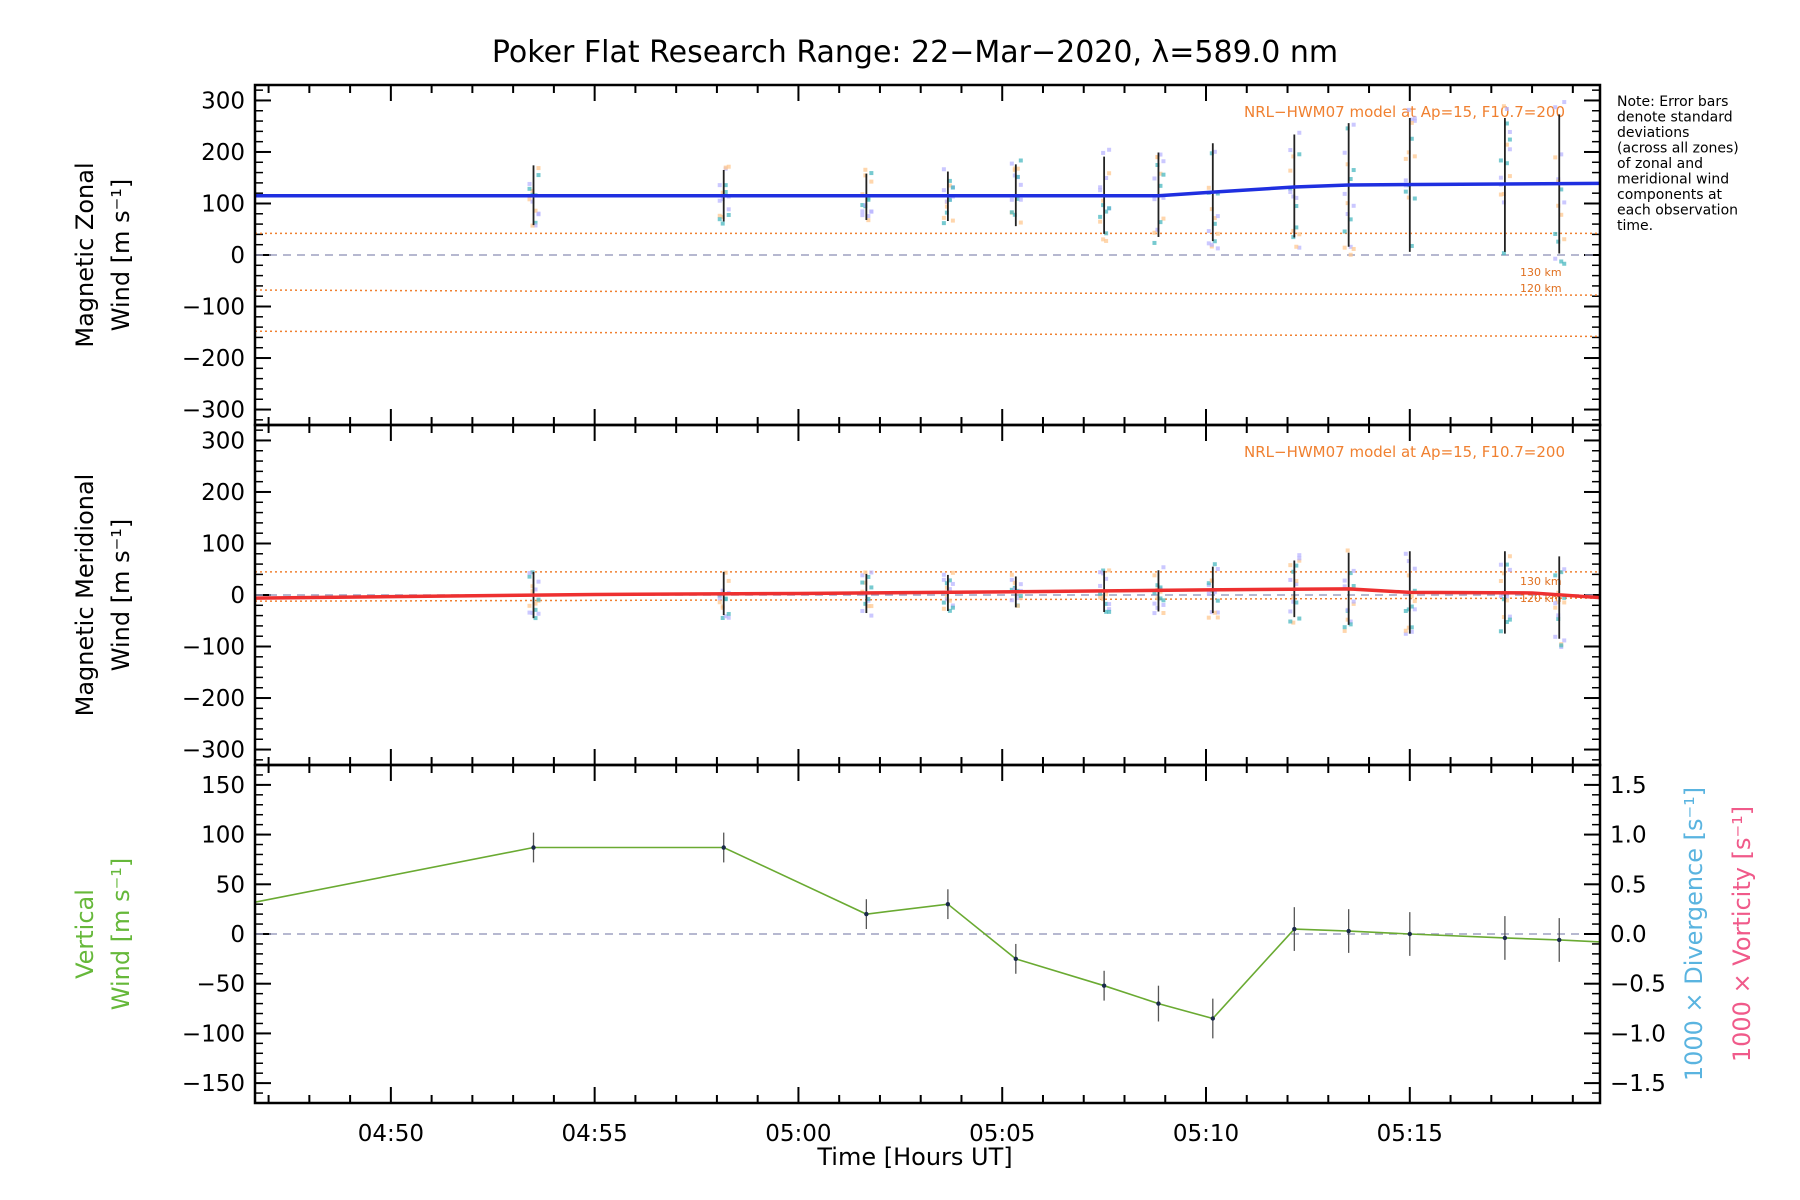 This screenshot has width=1800, height=1200. What do you see at coordinates (223, 204) in the screenshot?
I see `y-tick-label: 100` at bounding box center [223, 204].